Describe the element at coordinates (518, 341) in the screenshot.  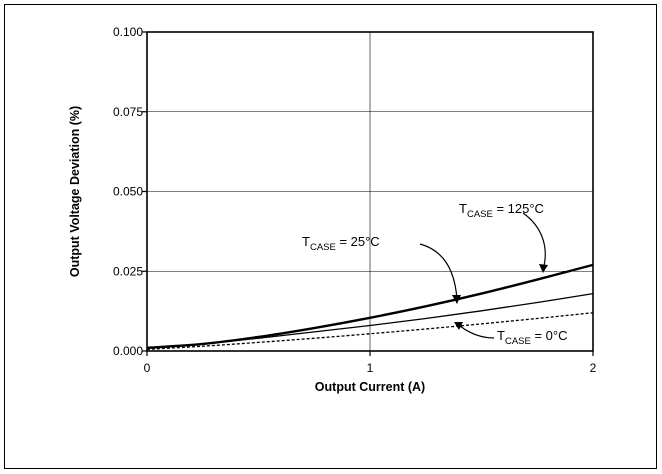
I see `series-label-0c-sub: CASE` at that location.